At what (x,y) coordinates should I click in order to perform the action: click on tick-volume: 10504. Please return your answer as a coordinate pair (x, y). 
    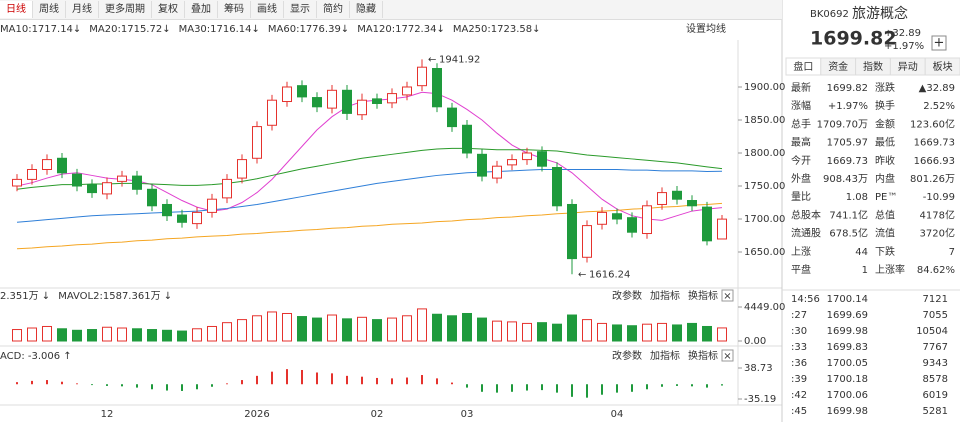
    Looking at the image, I should click on (932, 331).